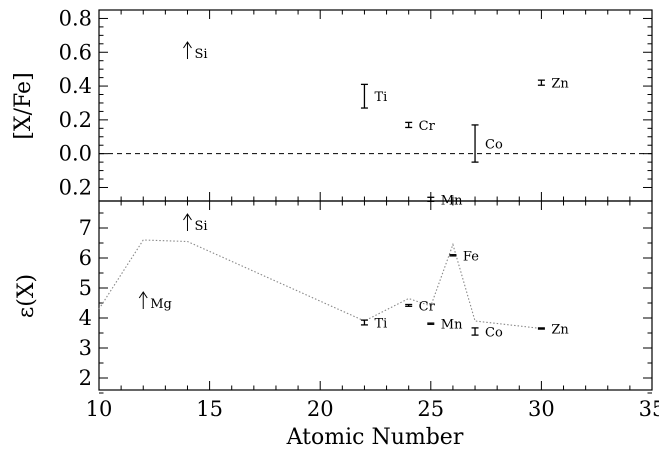  Describe the element at coordinates (143, 295) in the screenshot. I see `bottom-mg-limit-arrowhead` at that location.